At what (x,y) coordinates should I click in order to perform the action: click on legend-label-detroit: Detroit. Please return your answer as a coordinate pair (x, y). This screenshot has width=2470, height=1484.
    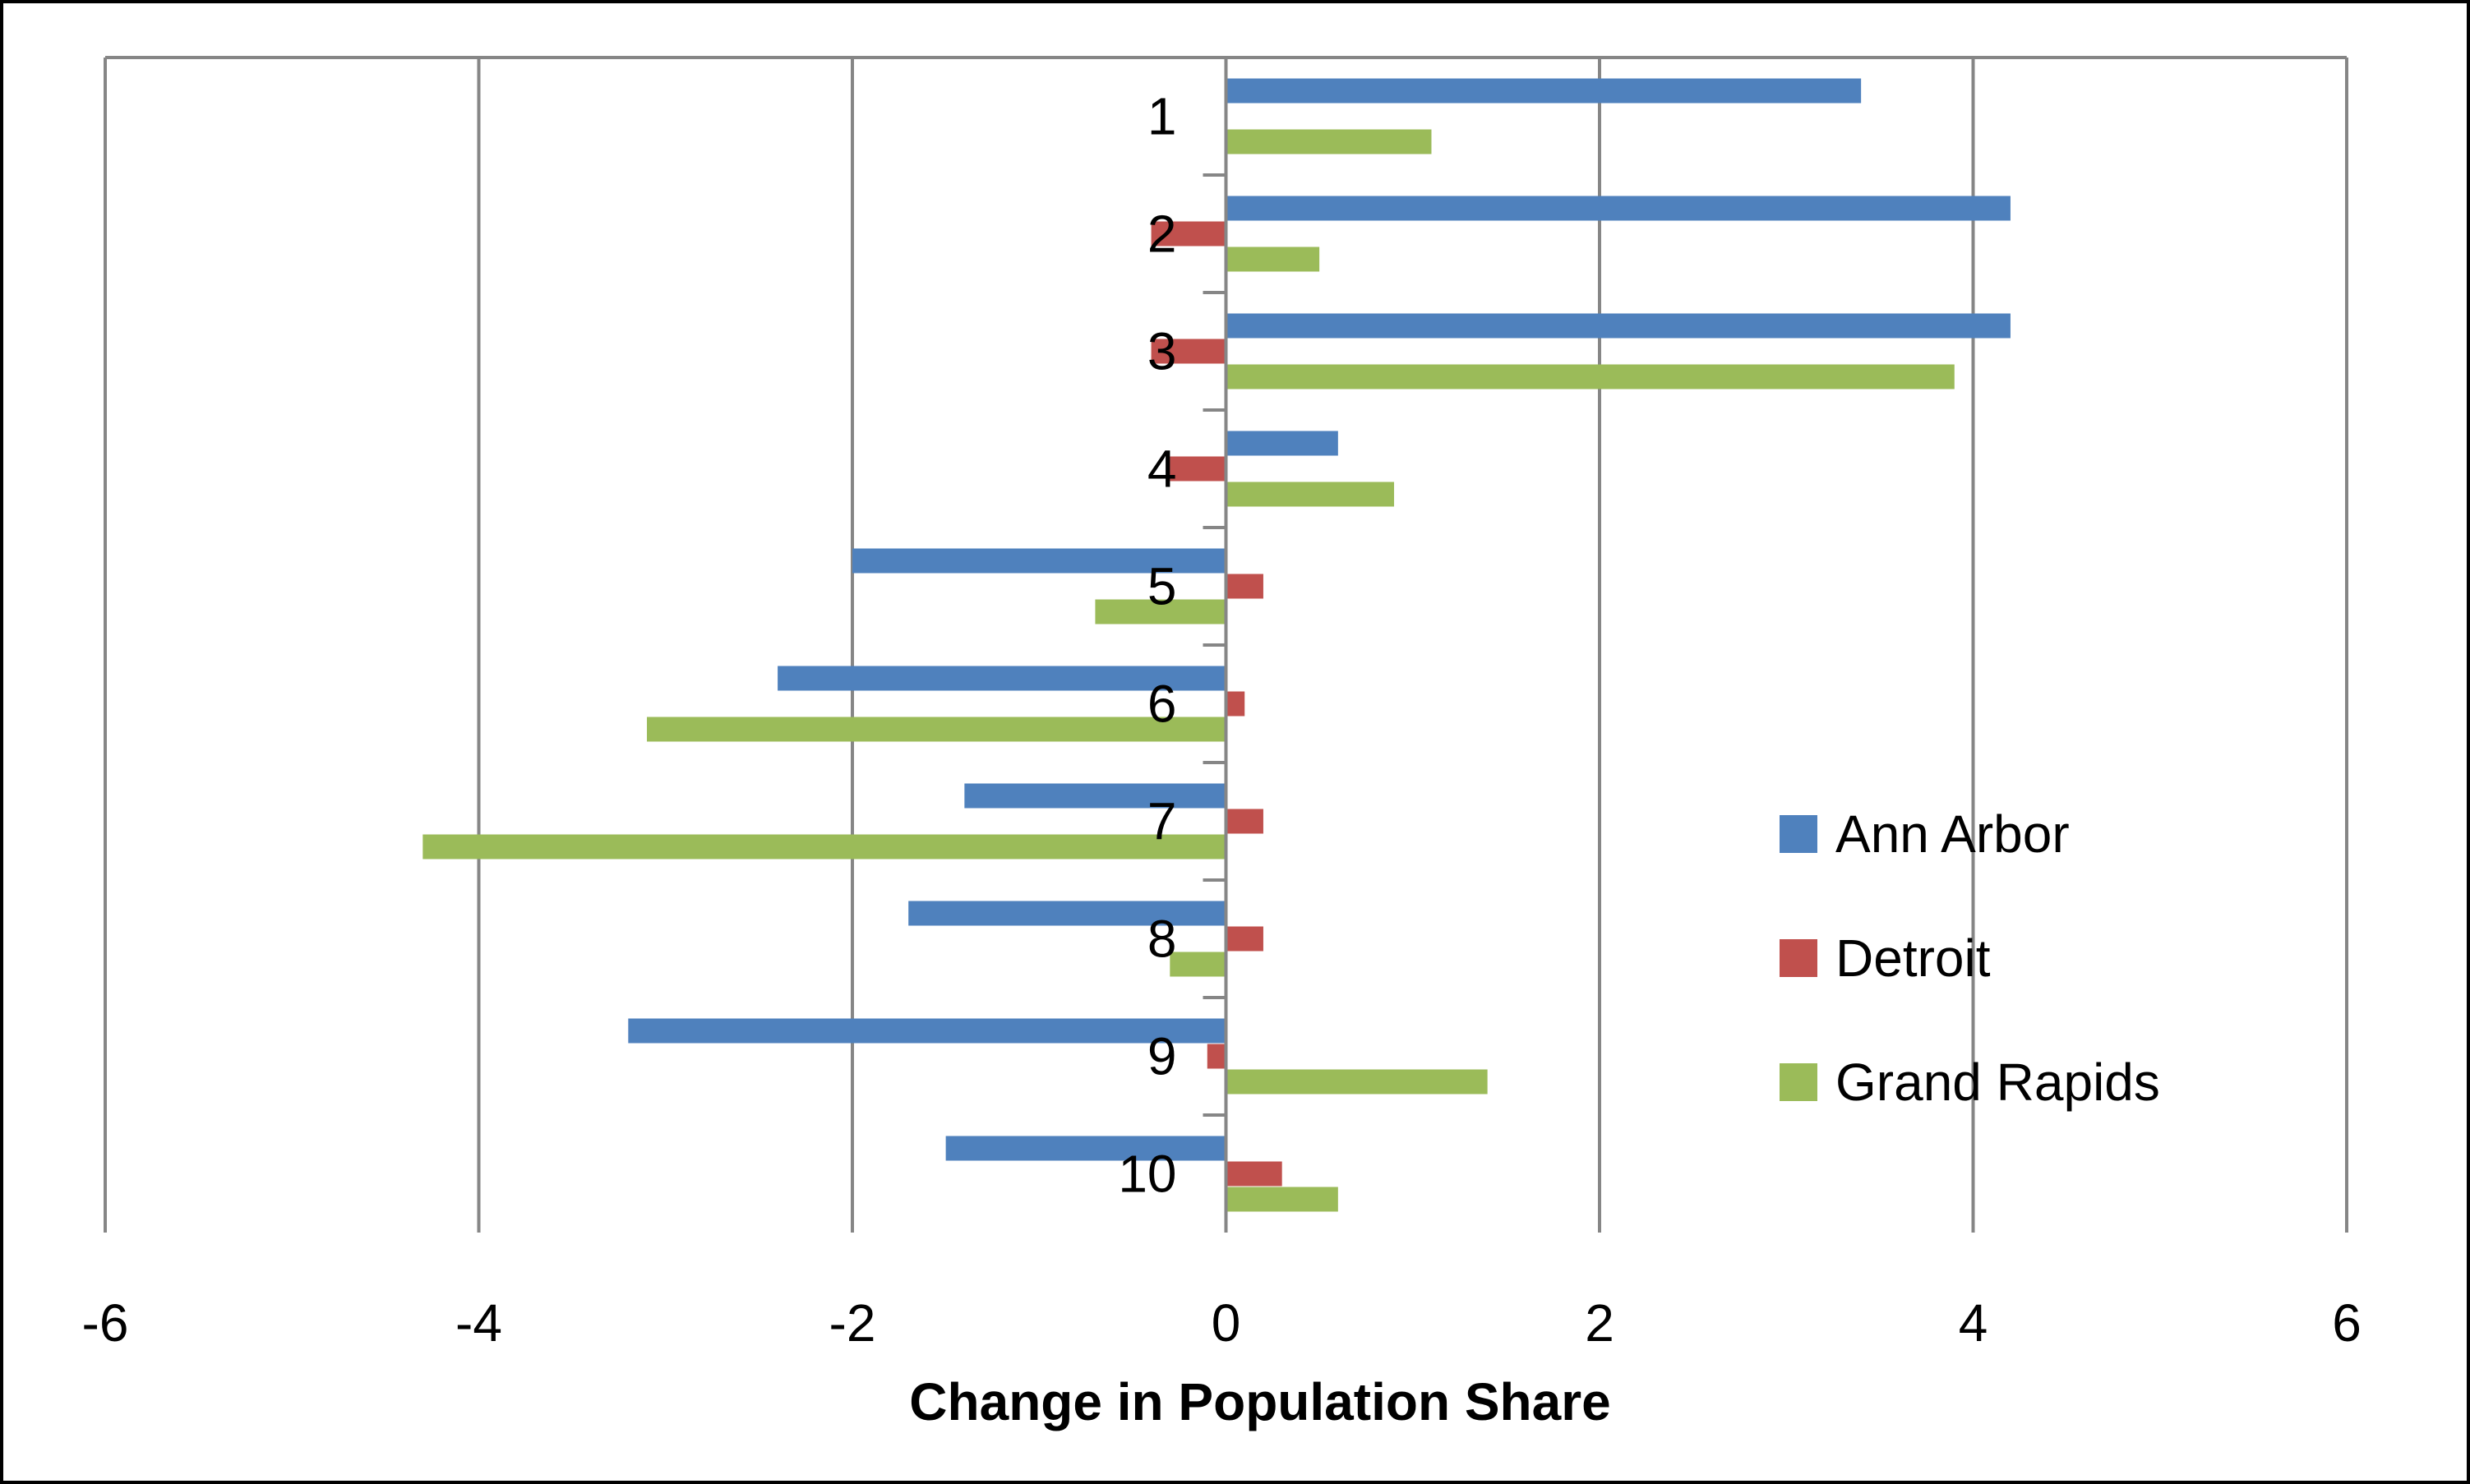
    Looking at the image, I should click on (1913, 959).